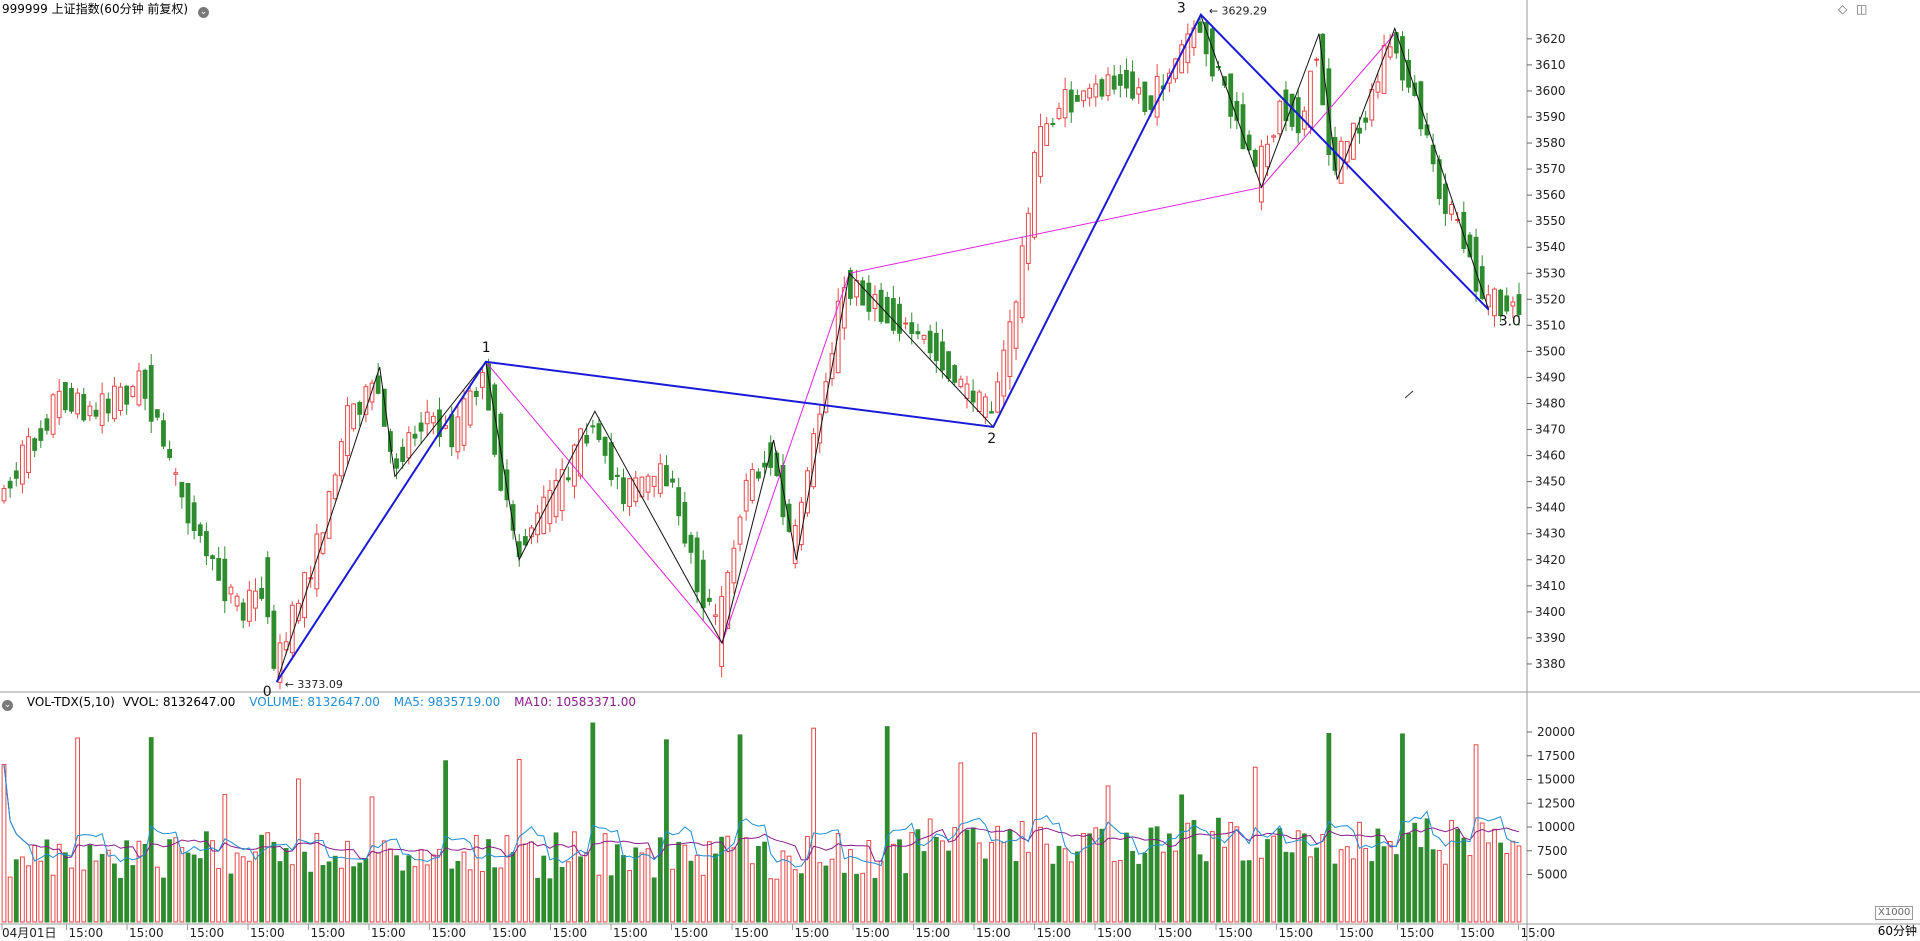 The width and height of the screenshot is (1920, 941). Describe the element at coordinates (1897, 931) in the screenshot. I see `period-label: 60分钟` at that location.